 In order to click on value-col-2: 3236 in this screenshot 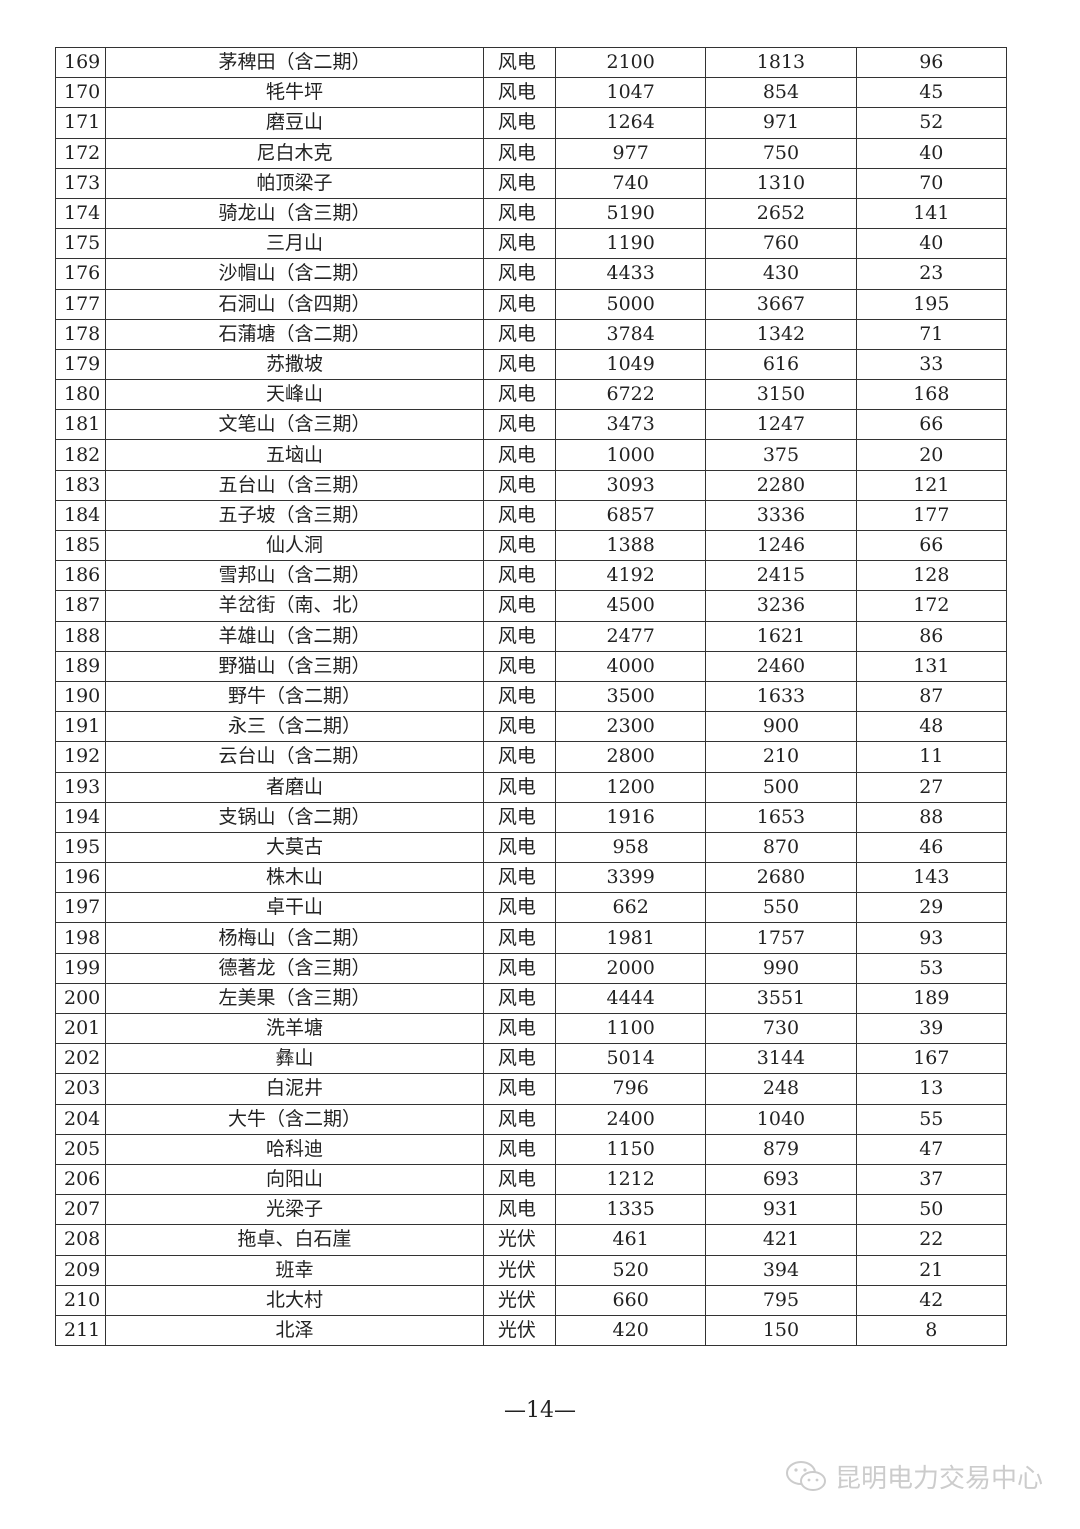, I will do `click(781, 606)`.